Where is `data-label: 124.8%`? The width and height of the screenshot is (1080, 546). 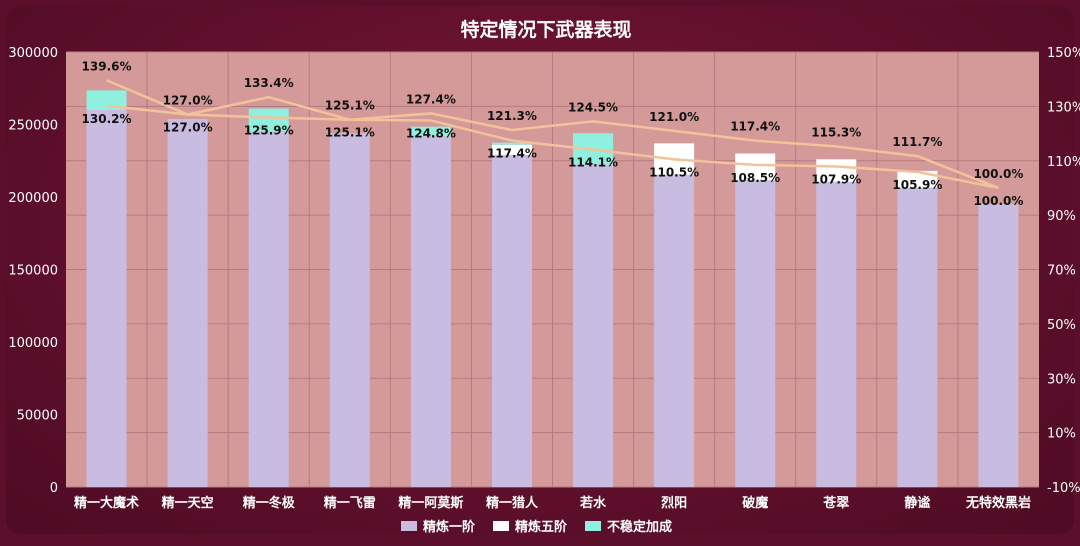 data-label: 124.8% is located at coordinates (431, 134).